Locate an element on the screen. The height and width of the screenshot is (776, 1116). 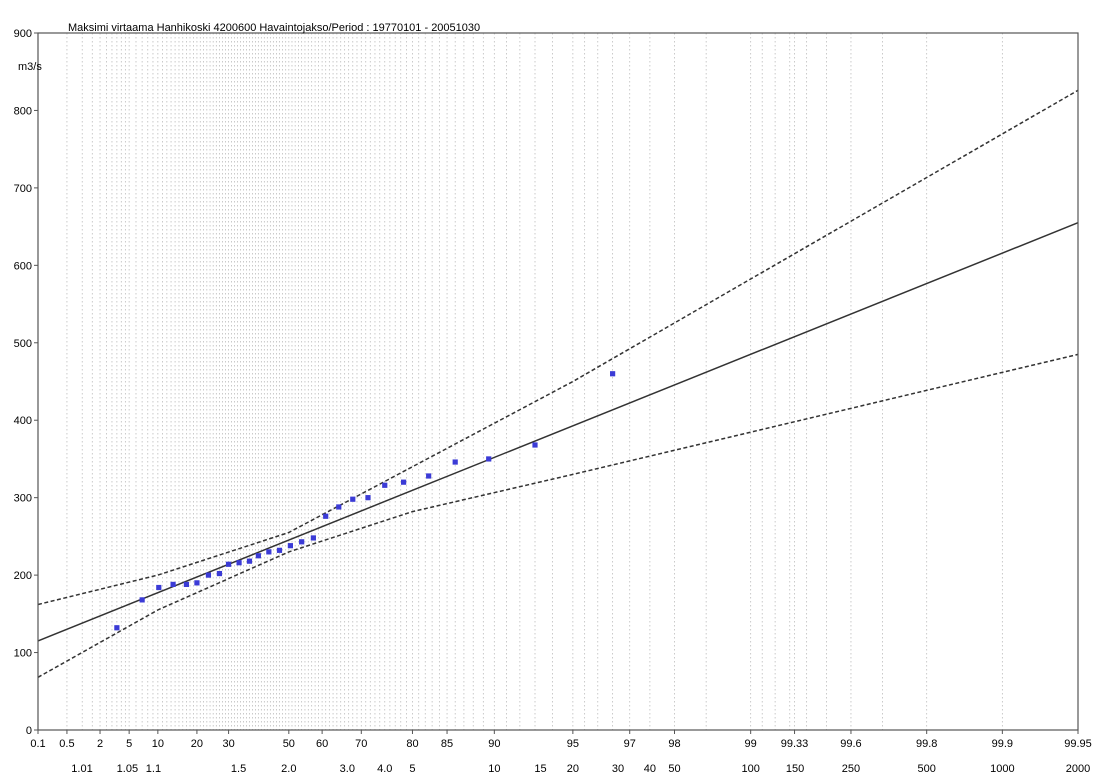
y-axis-ticks: 0 100 200 300 400 500 600 700 800 900 is located at coordinates (26, 382).